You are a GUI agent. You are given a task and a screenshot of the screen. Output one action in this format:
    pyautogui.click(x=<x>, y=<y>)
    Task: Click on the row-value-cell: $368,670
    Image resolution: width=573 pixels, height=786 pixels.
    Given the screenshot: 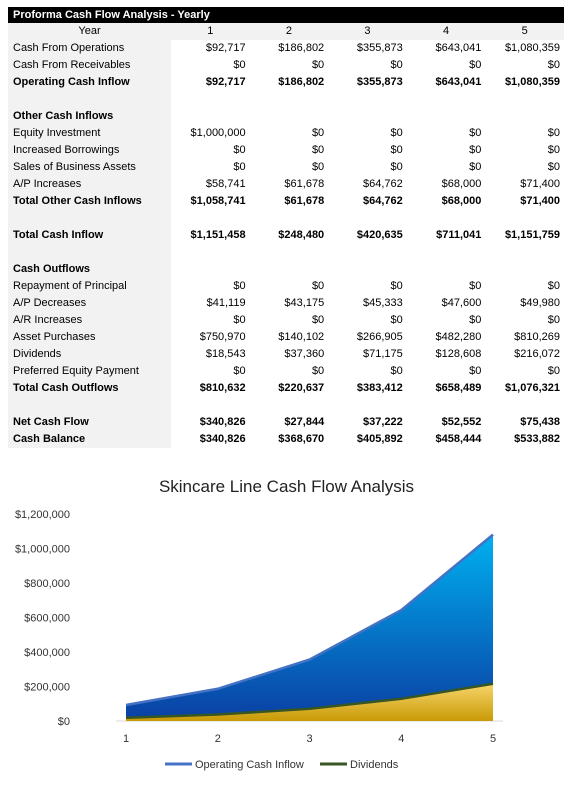 What is the action you would take?
    pyautogui.click(x=301, y=439)
    